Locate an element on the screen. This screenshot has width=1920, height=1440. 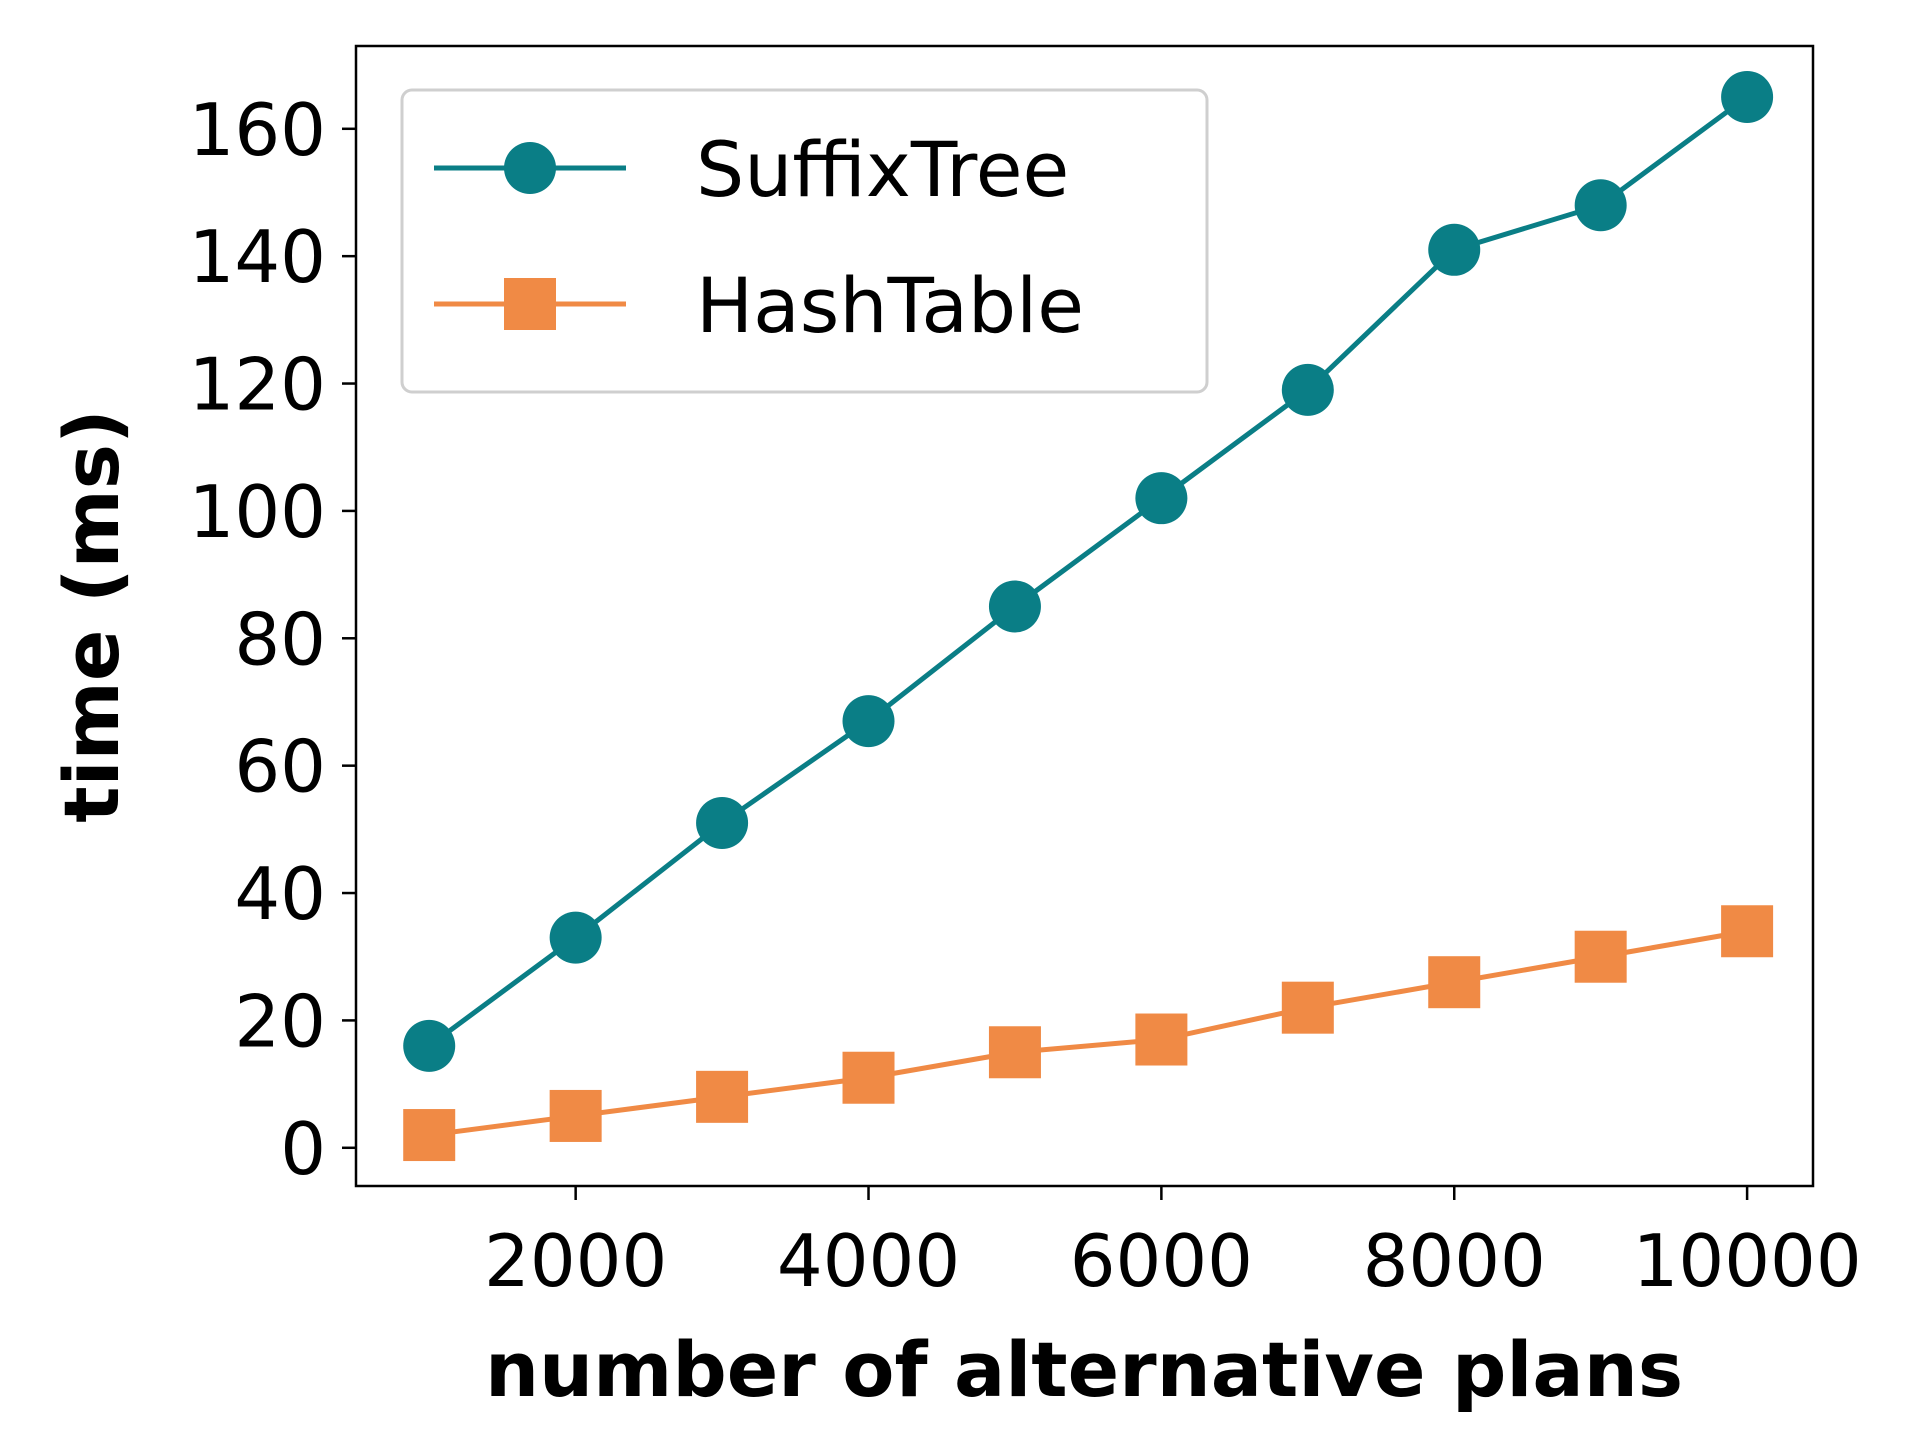
y-tick-label-100: 100 is located at coordinates (257, 512).